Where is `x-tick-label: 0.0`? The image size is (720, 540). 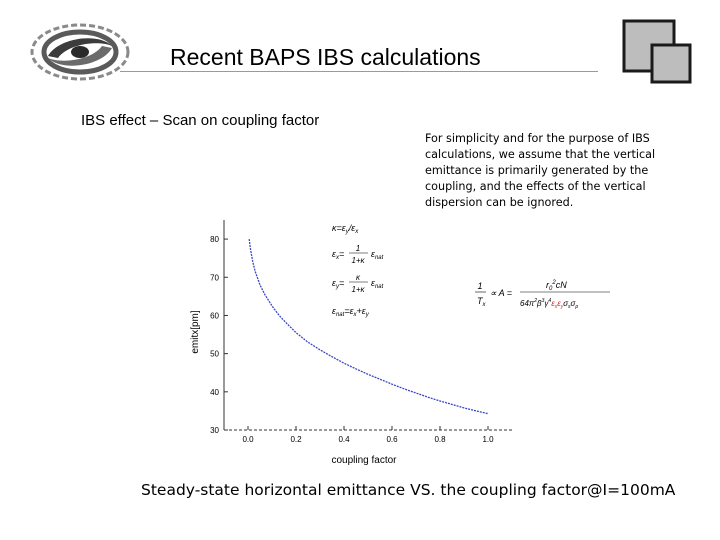
x-tick-label: 0.0 is located at coordinates (248, 439).